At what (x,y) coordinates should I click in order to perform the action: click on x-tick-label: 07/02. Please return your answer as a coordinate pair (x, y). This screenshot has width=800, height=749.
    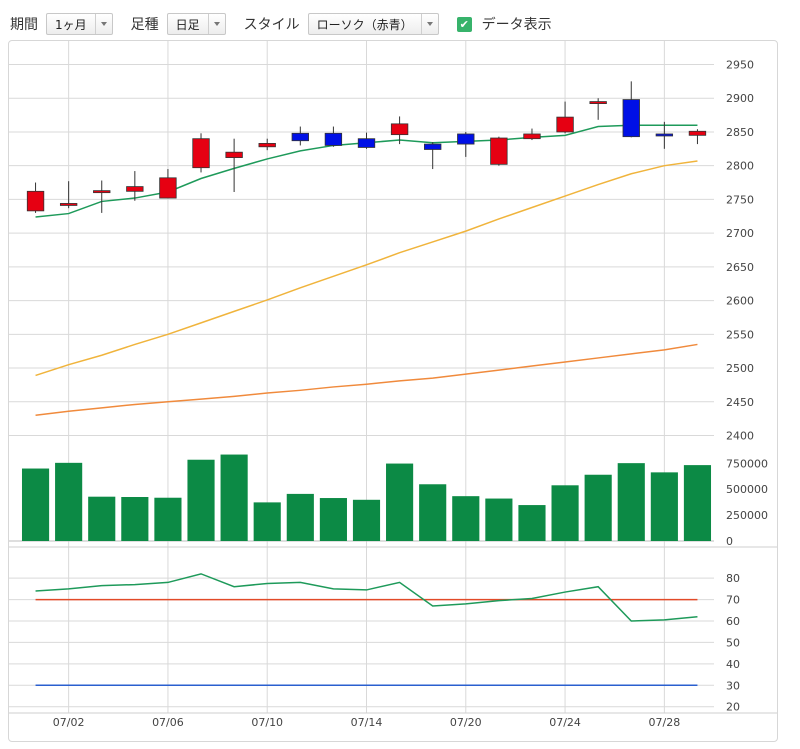
    Looking at the image, I should click on (69, 722).